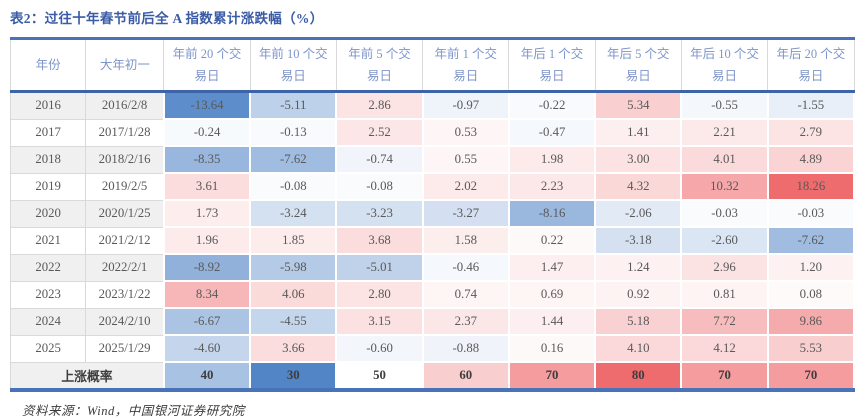 The image size is (865, 419). Describe the element at coordinates (293, 376) in the screenshot. I see `rise-probability-cell: 30` at that location.